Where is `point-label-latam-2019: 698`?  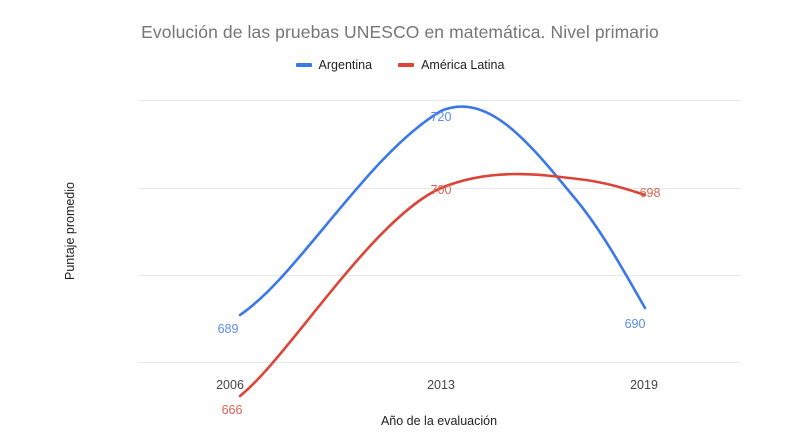
point-label-latam-2019: 698 is located at coordinates (650, 193).